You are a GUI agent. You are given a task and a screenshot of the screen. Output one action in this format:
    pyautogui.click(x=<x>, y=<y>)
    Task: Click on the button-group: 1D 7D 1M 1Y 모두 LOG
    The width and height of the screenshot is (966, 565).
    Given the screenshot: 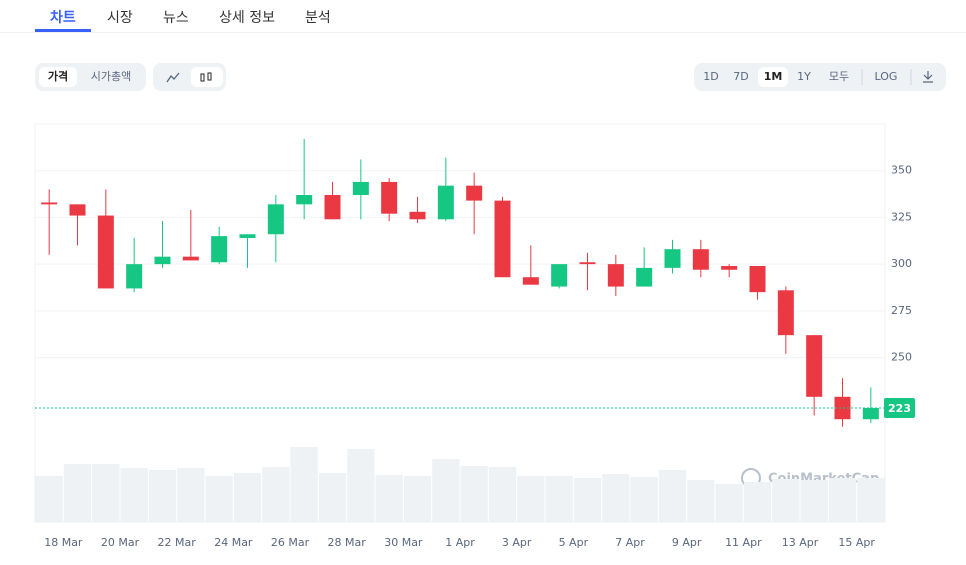 What is the action you would take?
    pyautogui.click(x=820, y=77)
    